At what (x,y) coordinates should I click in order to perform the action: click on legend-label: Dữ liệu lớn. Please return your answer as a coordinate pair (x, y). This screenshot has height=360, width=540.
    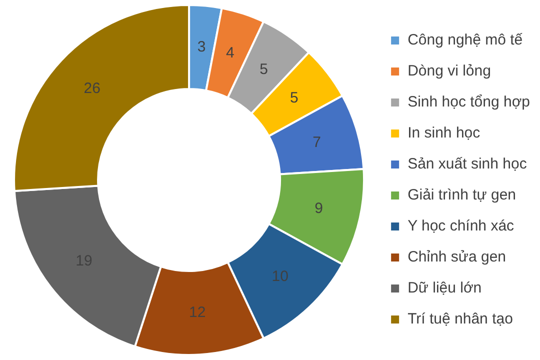
    Looking at the image, I should click on (445, 288).